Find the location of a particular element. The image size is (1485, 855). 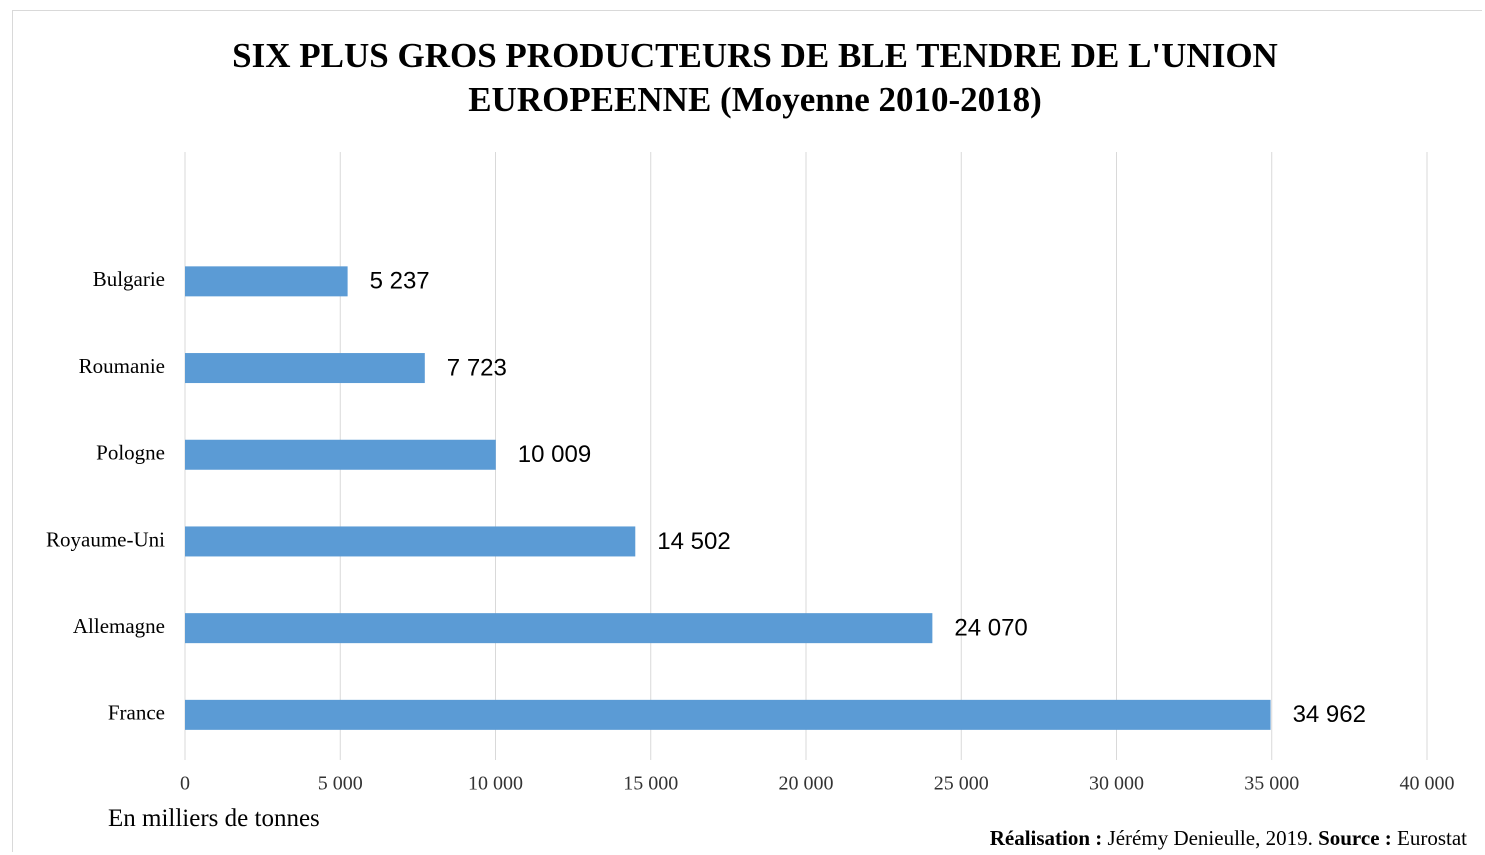

y-tick-label: Pologne is located at coordinates (130, 453).